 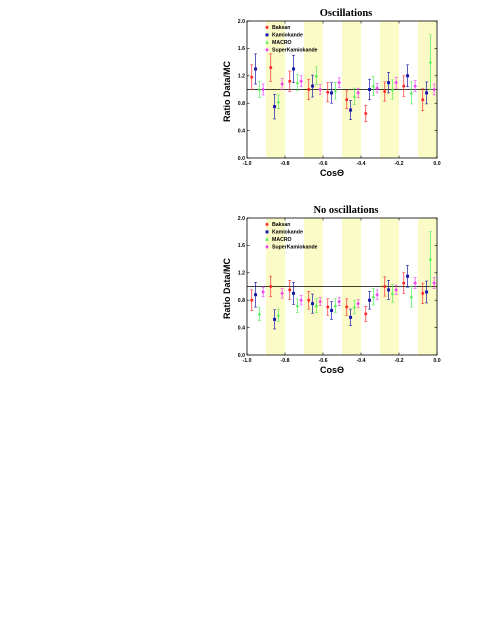 I want to click on plot-frame, so click(x=342, y=89).